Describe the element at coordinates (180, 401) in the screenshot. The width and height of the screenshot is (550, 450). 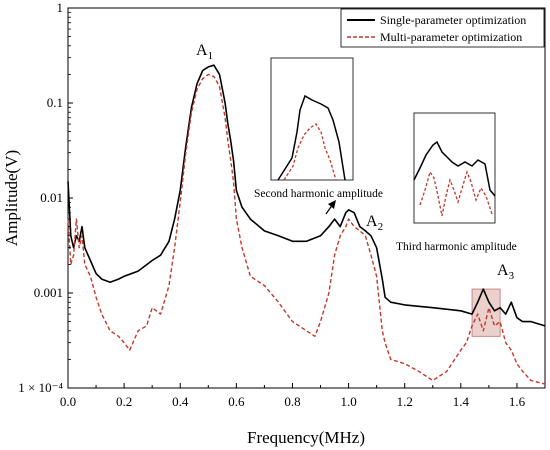
I see `x-tick-label: 0.4` at that location.